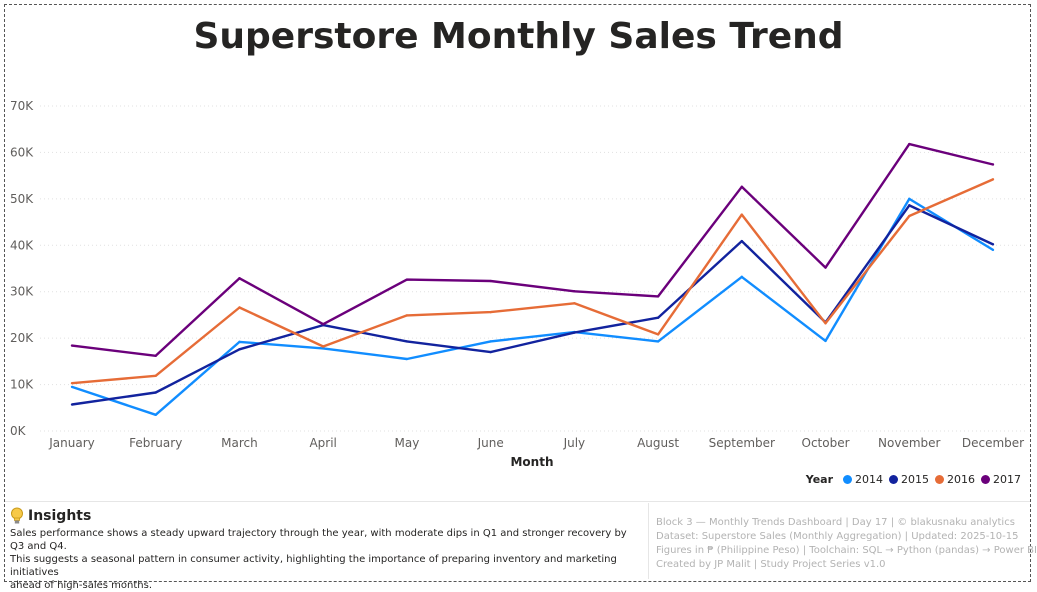  Describe the element at coordinates (71, 443) in the screenshot. I see `x-tick-label: January` at that location.